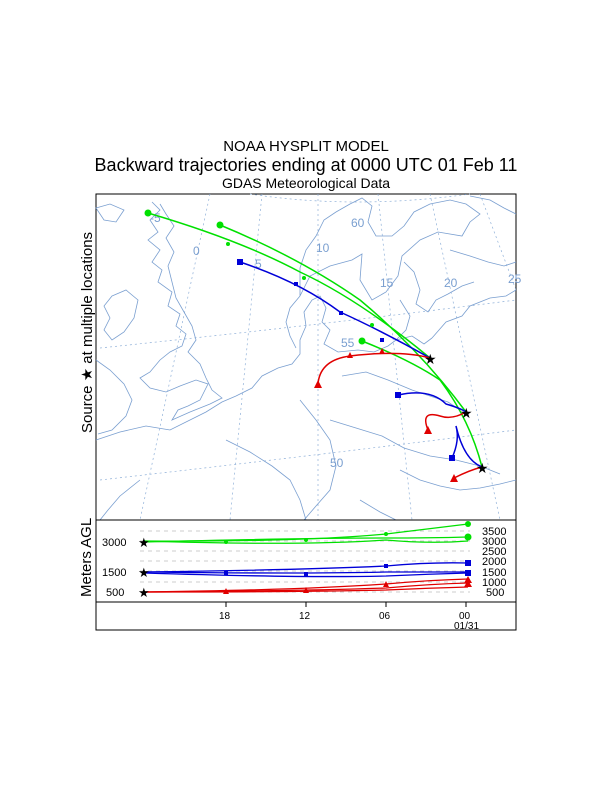  What do you see at coordinates (305, 616) in the screenshot?
I see `time-tick-12: 12` at bounding box center [305, 616].